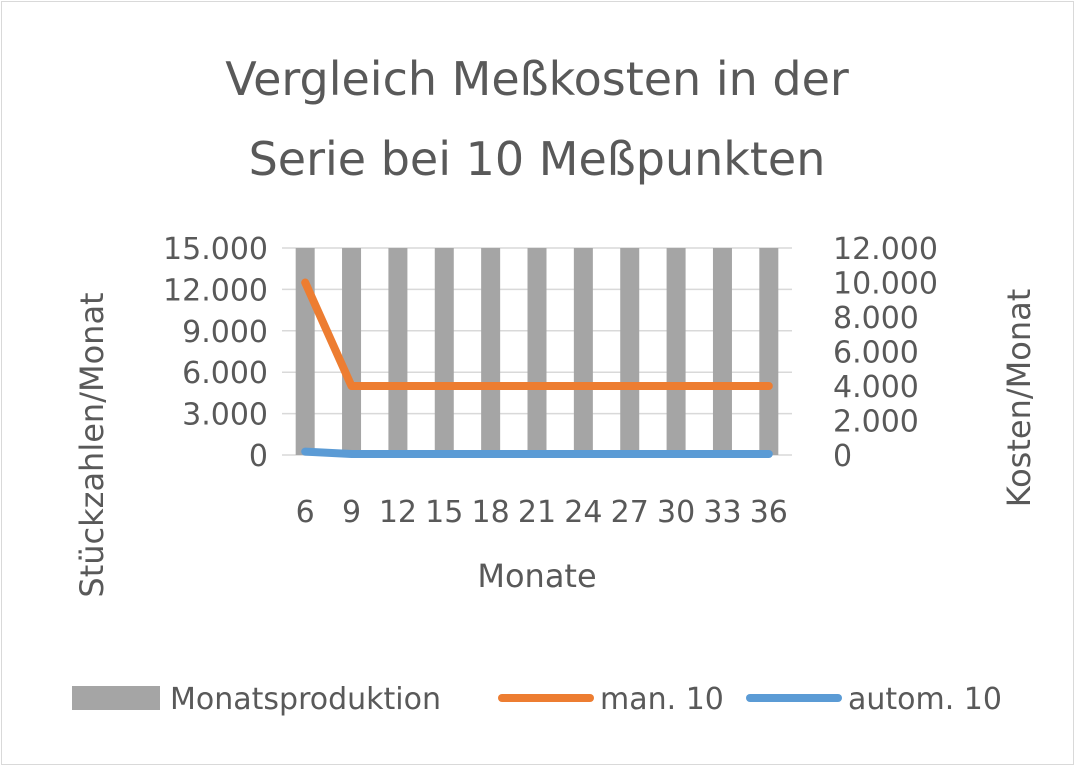  Describe the element at coordinates (885, 249) in the screenshot. I see `y2-tick-label: 12.000` at that location.